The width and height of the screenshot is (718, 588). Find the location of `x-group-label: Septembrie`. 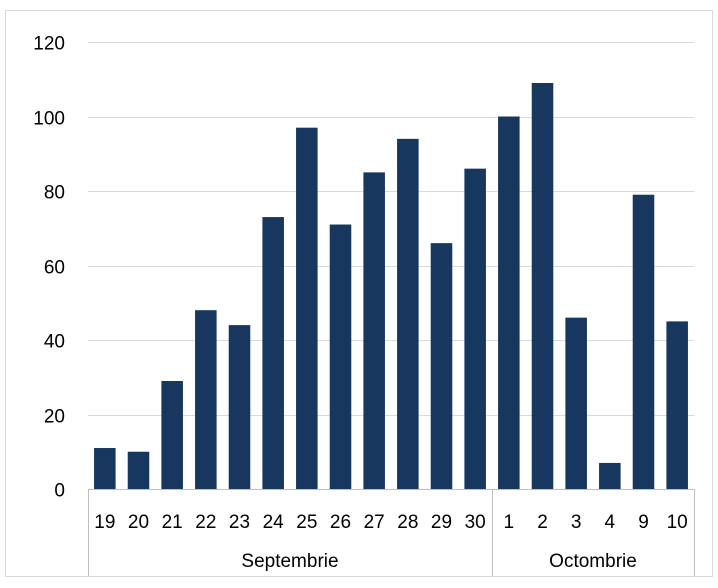

x-group-label: Septembrie is located at coordinates (289, 561).